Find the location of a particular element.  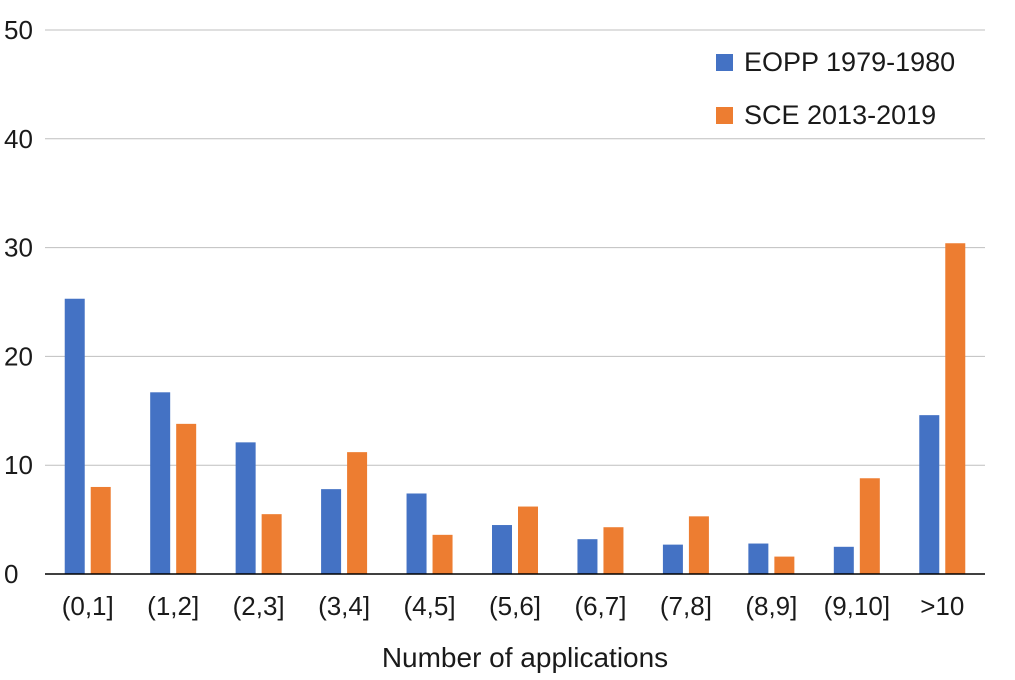

y-tick-label: 0 is located at coordinates (11, 574).